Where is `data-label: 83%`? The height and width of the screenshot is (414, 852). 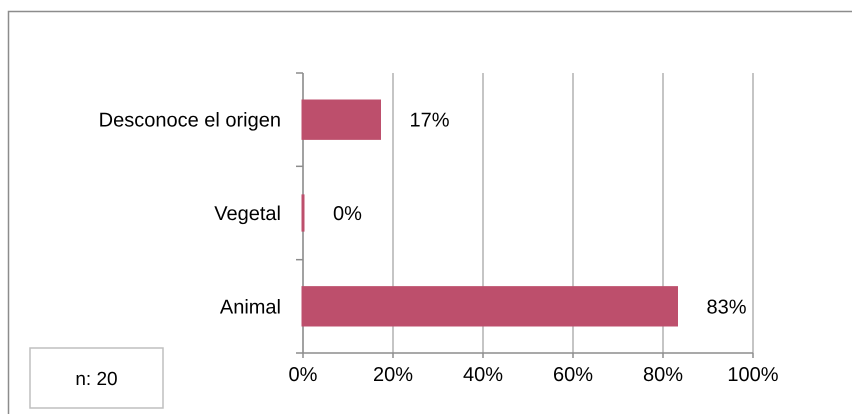 data-label: 83% is located at coordinates (726, 307).